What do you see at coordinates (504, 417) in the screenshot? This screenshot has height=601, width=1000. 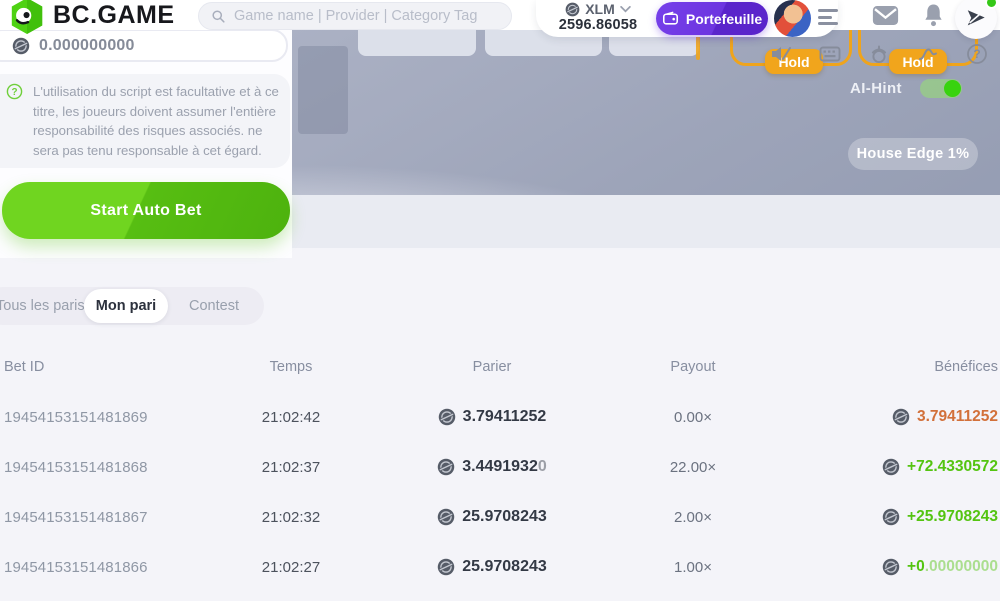 I see `bet-amount: 3.79411252` at bounding box center [504, 417].